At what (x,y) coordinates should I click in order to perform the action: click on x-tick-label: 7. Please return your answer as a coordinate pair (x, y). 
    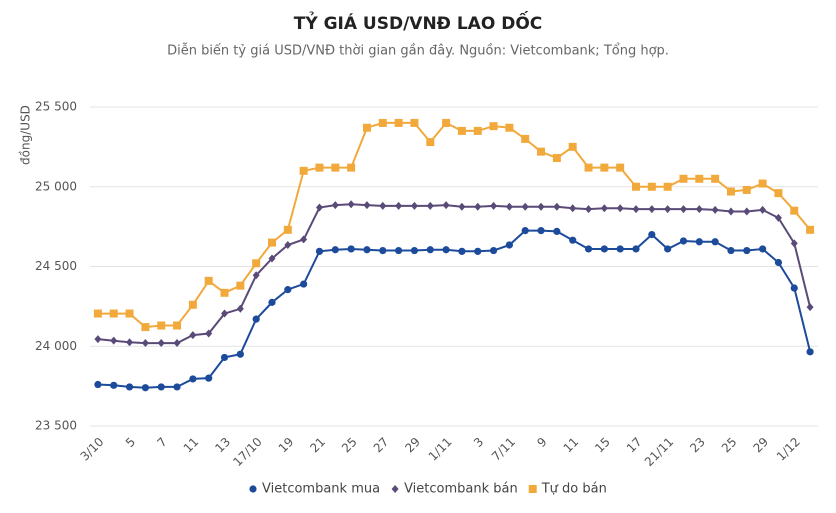
    Looking at the image, I should click on (162, 442).